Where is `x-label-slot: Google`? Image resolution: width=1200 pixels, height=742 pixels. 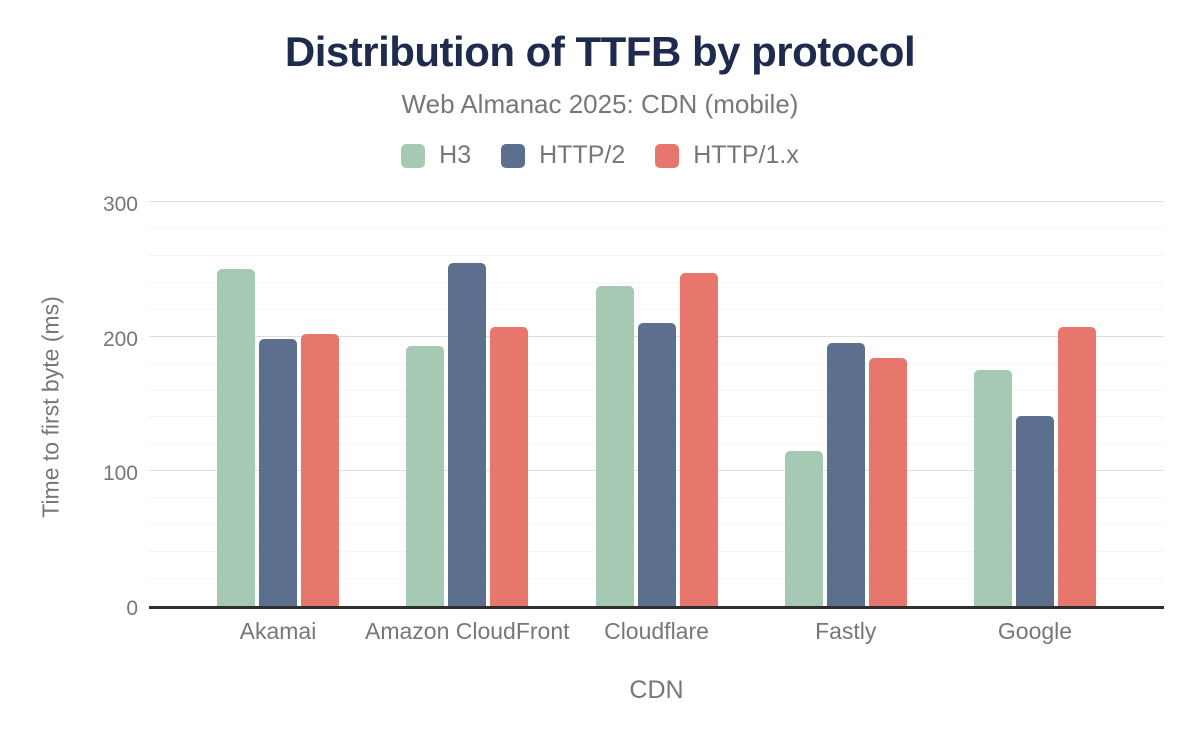 x-label-slot: Google is located at coordinates (1035, 631).